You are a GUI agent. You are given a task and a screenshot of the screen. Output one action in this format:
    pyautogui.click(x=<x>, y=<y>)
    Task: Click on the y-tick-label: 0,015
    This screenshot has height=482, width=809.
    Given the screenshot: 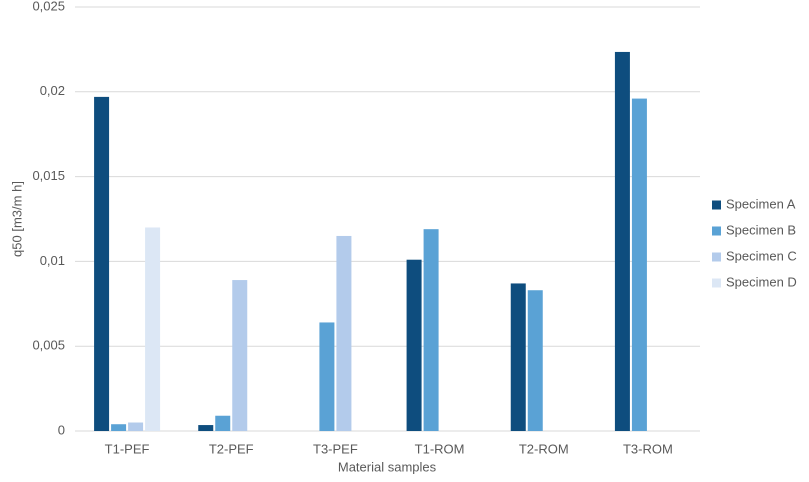 What is the action you would take?
    pyautogui.click(x=48, y=175)
    